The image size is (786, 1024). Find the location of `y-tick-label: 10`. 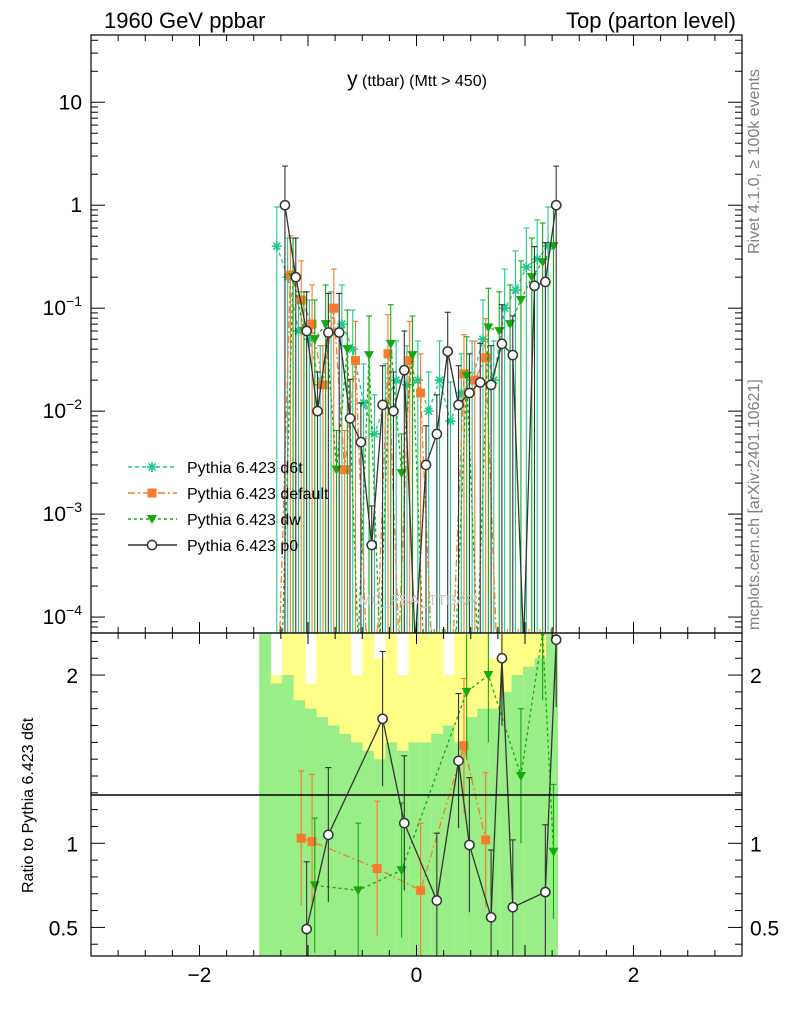

y-tick-label: 10 is located at coordinates (70, 102).